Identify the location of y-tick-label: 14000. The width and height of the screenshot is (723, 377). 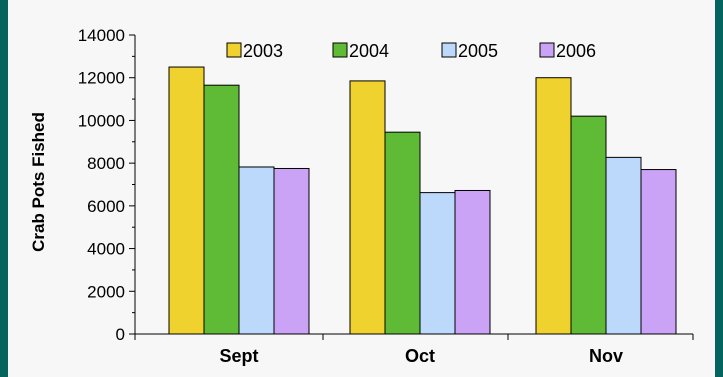
(101, 35).